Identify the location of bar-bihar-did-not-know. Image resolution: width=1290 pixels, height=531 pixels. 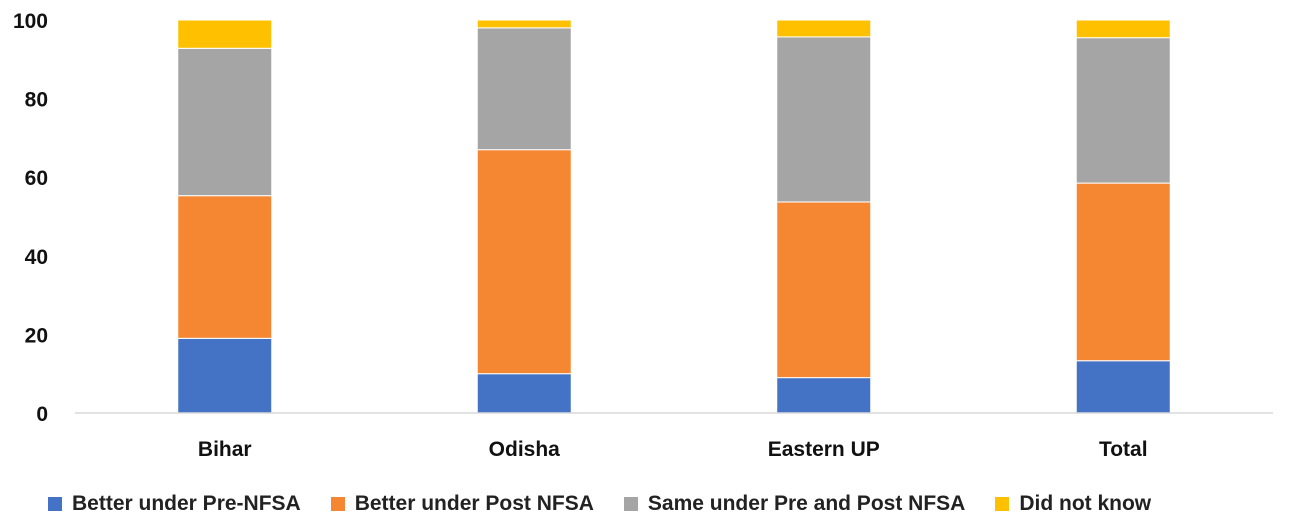
(225, 34).